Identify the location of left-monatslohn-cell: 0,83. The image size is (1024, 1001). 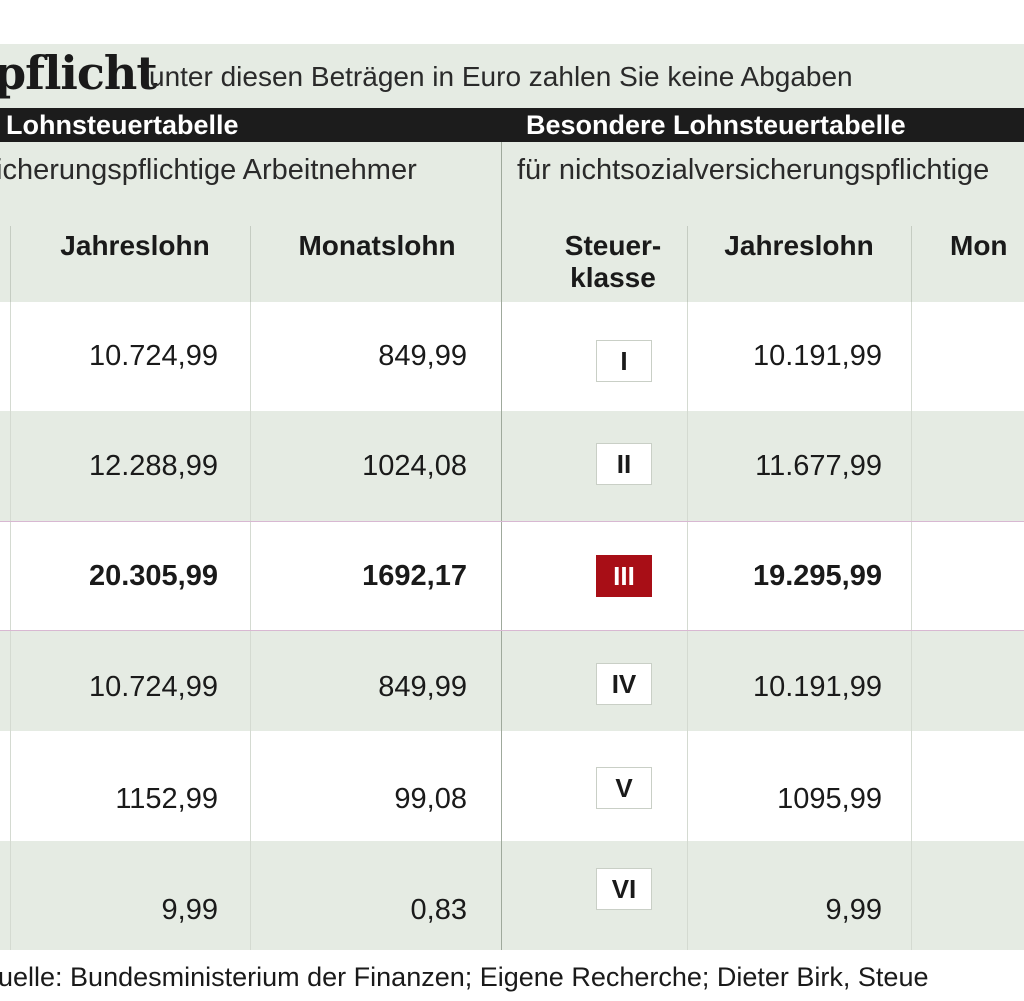
(438, 910).